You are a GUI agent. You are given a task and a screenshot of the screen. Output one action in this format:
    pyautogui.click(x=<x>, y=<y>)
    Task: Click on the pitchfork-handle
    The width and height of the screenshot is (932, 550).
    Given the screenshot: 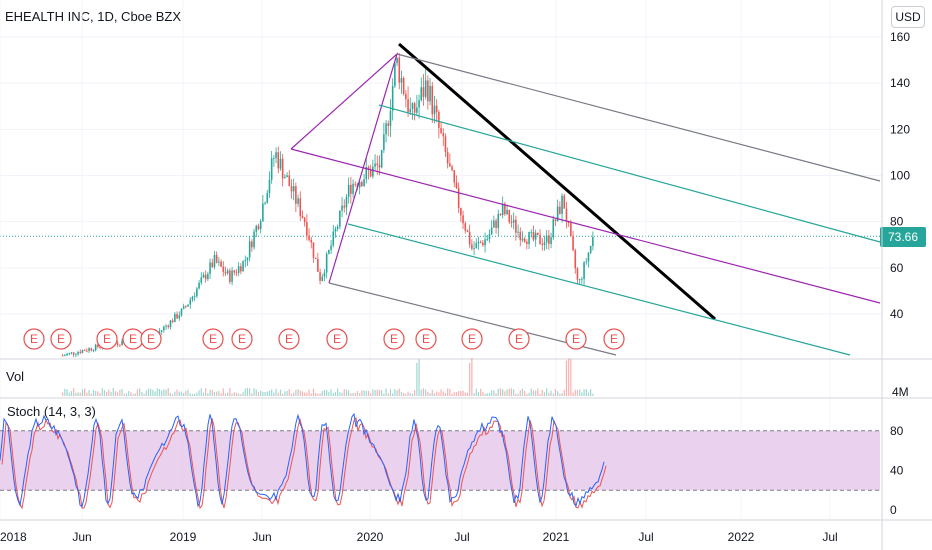 What is the action you would take?
    pyautogui.click(x=344, y=168)
    